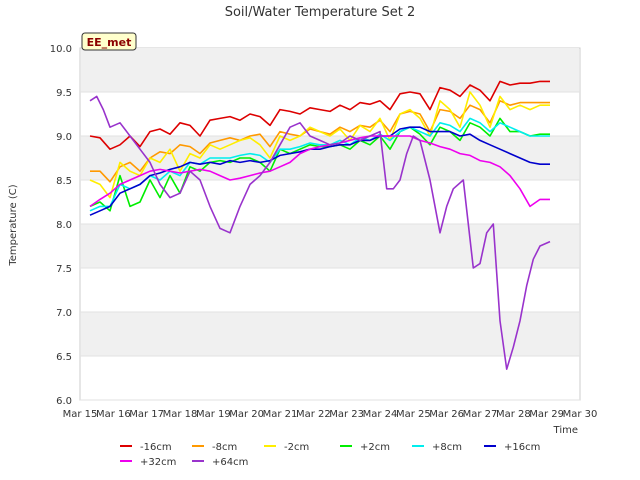 This screenshot has height=480, width=640. Describe the element at coordinates (64, 225) in the screenshot. I see `y-tick-label: 8.0` at that location.